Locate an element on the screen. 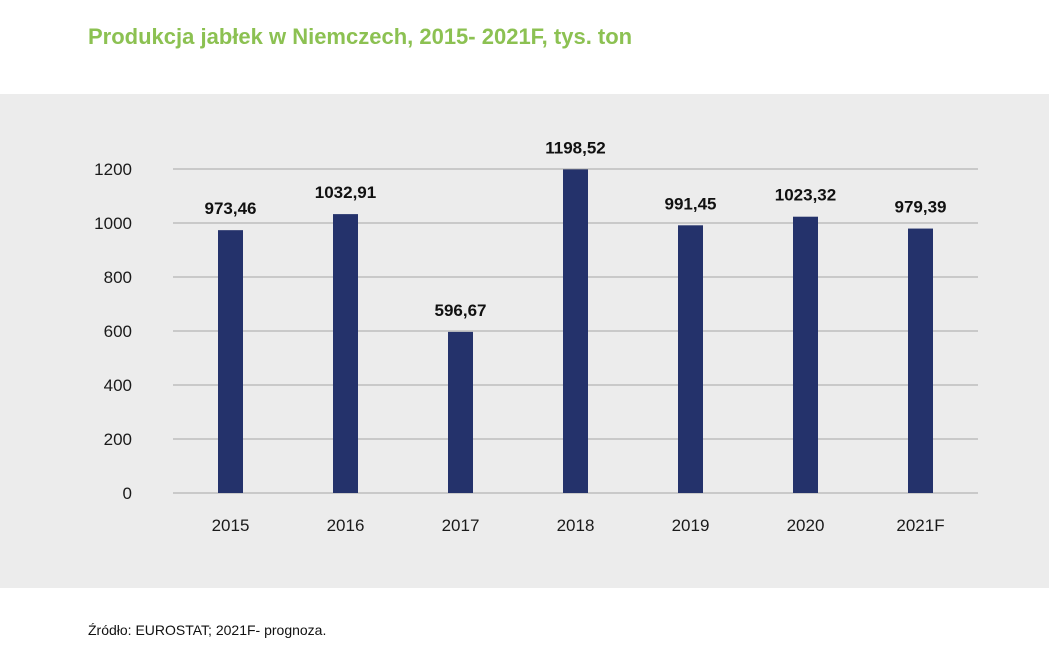 Image resolution: width=1049 pixels, height=656 pixels. value-label-2018: 1198,52 is located at coordinates (575, 147).